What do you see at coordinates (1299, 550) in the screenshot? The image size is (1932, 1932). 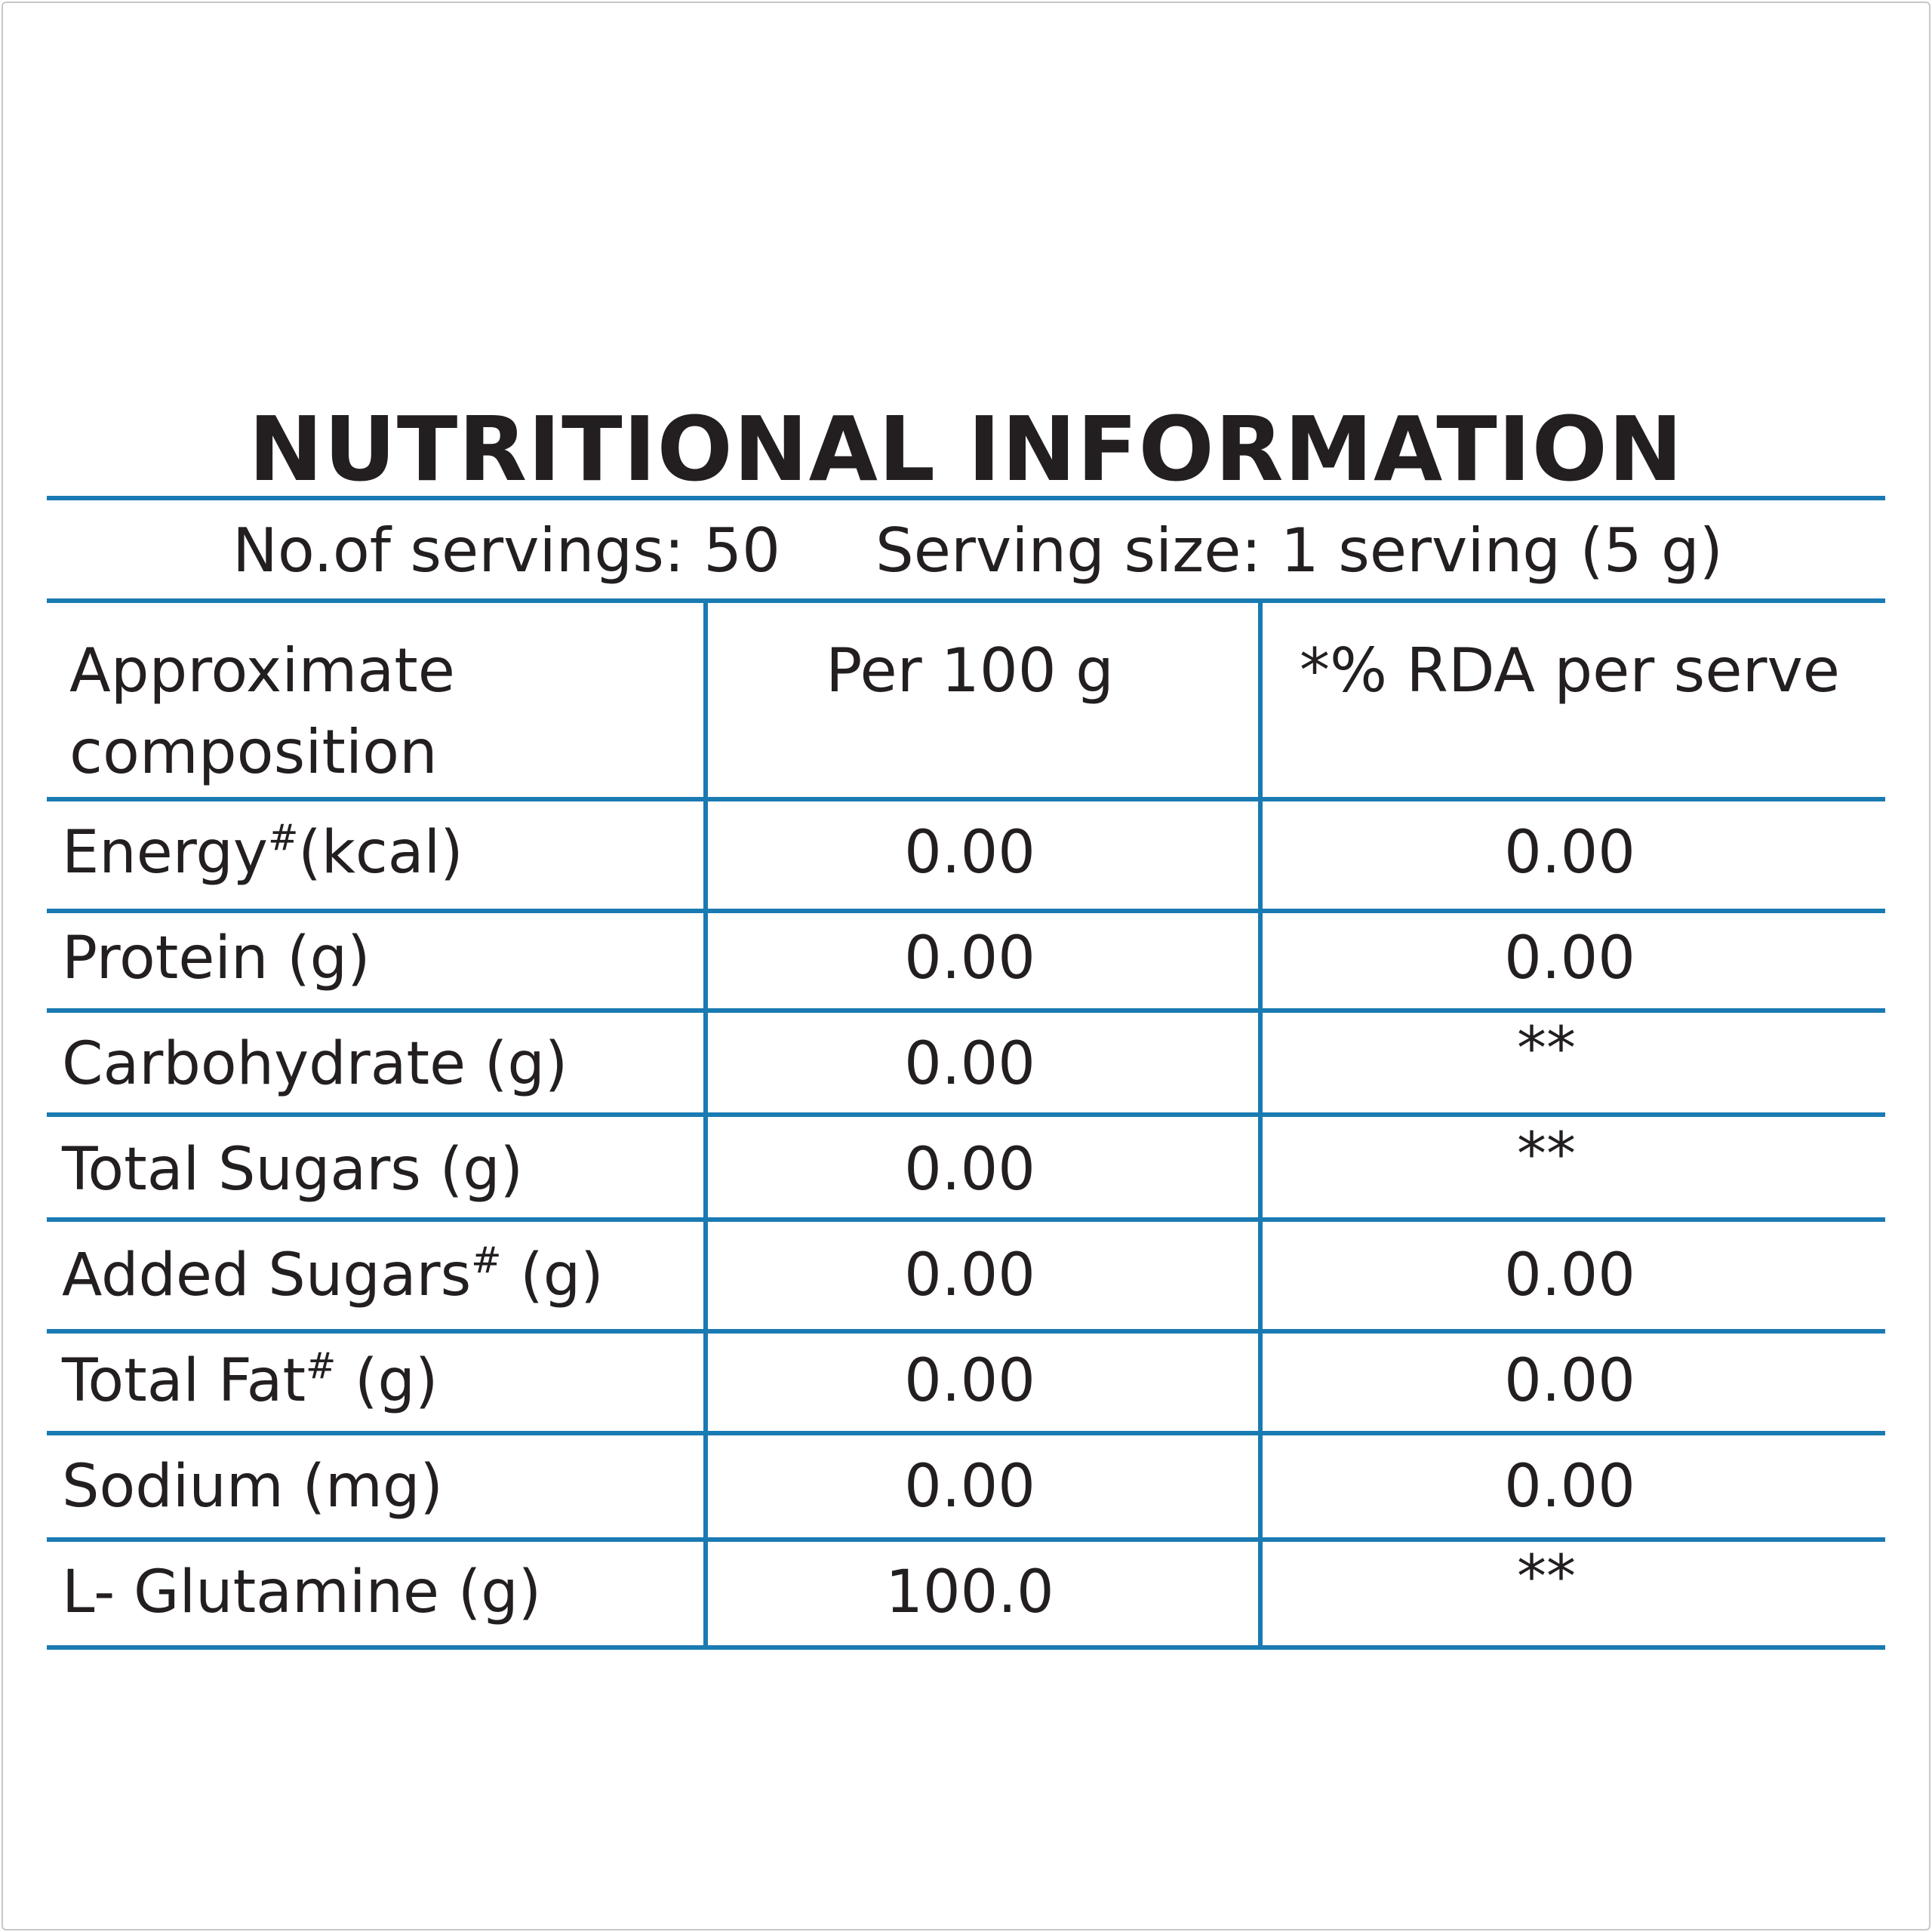 I see `serving-size: Serving size: 1 serving (5 g)` at bounding box center [1299, 550].